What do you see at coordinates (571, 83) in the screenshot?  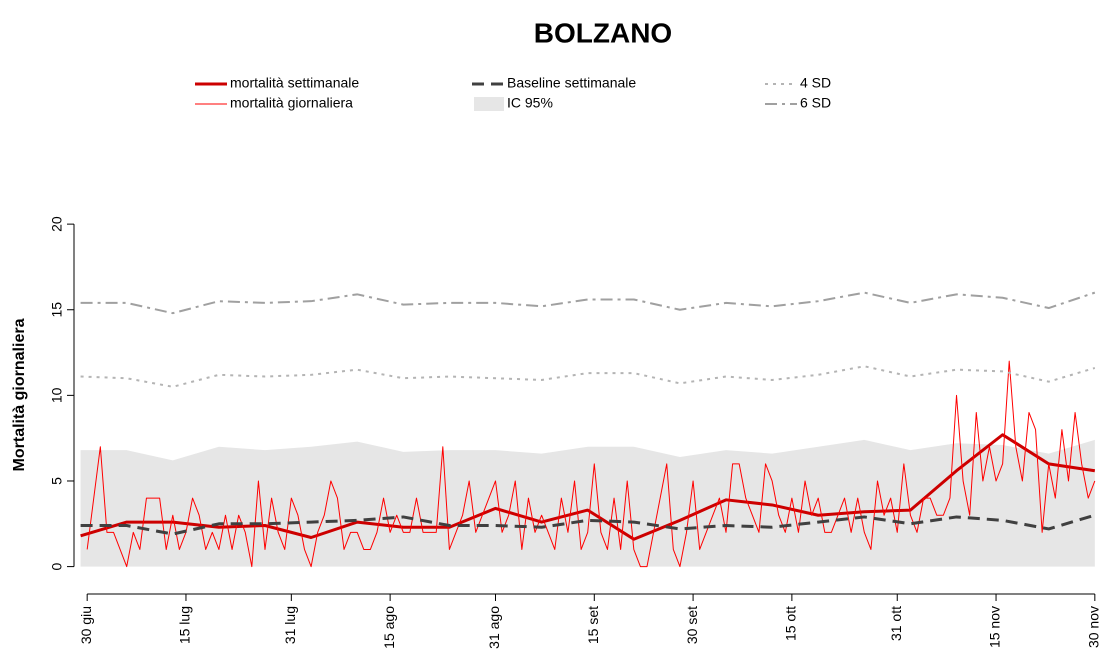 I see `legend-label: Baseline settimanale` at bounding box center [571, 83].